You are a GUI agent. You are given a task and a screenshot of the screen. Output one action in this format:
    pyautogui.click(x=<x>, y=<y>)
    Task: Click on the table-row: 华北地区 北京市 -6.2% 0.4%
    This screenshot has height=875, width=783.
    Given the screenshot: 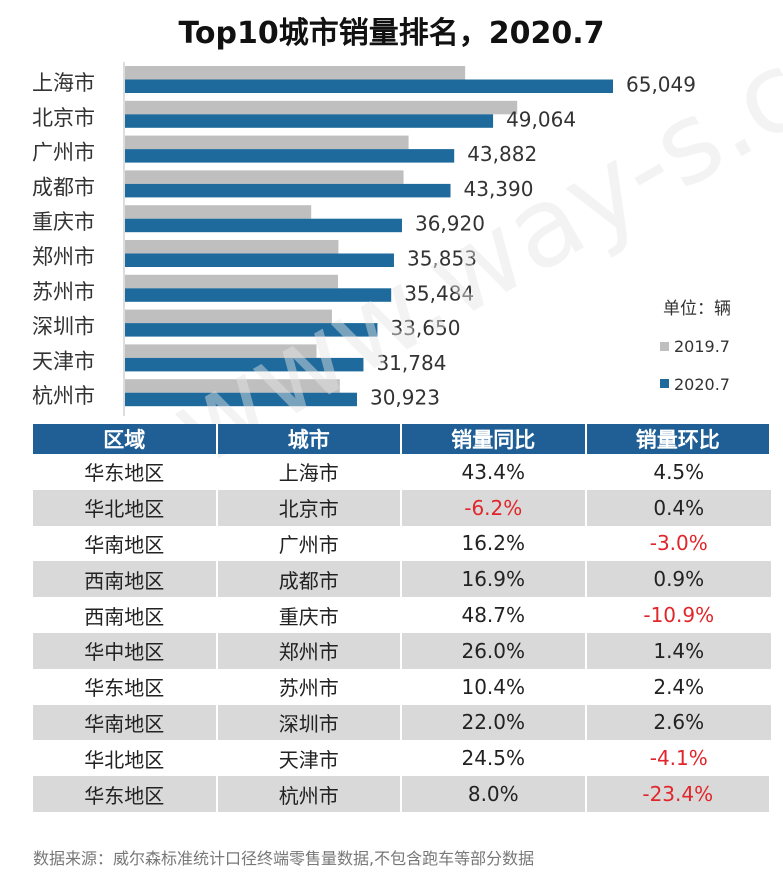 What is the action you would take?
    pyautogui.click(x=402, y=507)
    